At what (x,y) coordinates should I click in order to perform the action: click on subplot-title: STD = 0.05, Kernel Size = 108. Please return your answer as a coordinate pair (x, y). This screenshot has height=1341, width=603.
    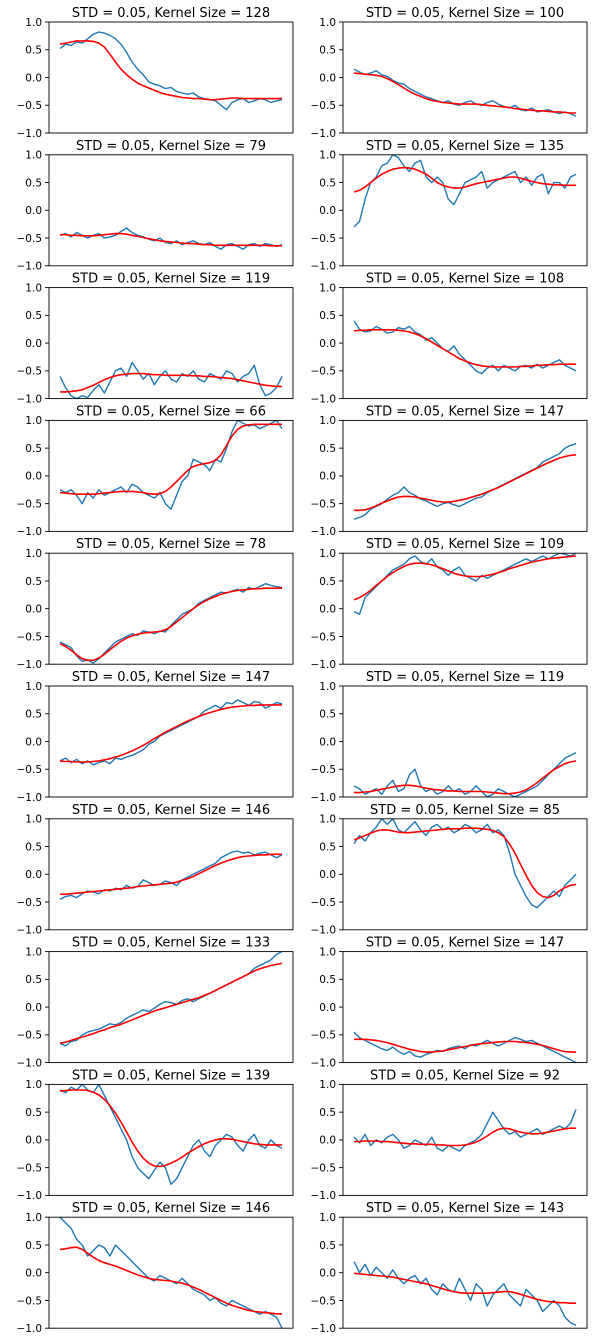
    Looking at the image, I should click on (465, 279).